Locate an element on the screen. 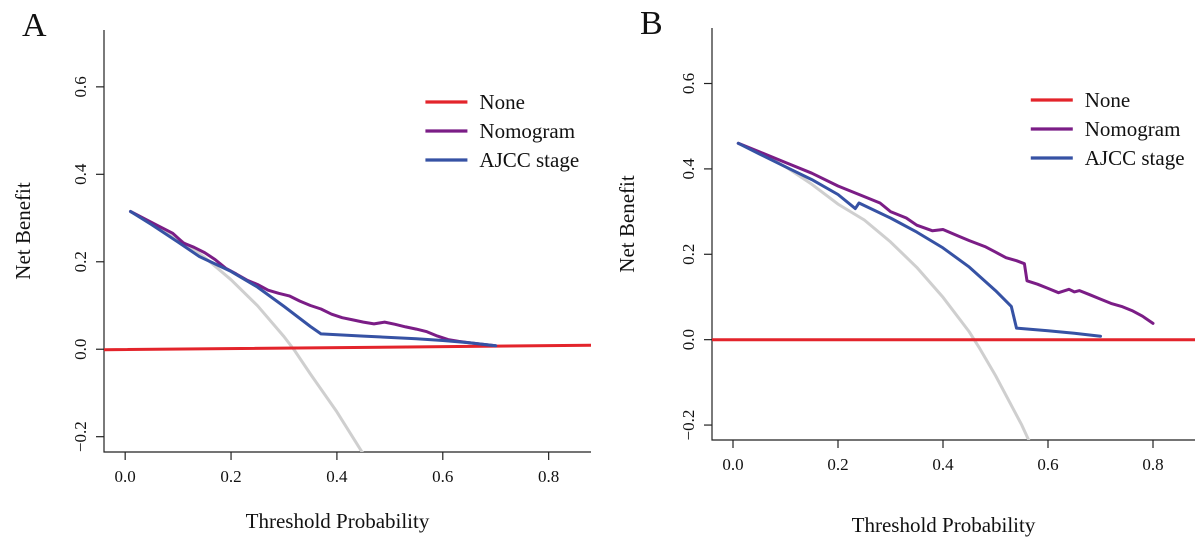 Image resolution: width=1195 pixels, height=537 pixels. series-line-none is located at coordinates (347, 347).